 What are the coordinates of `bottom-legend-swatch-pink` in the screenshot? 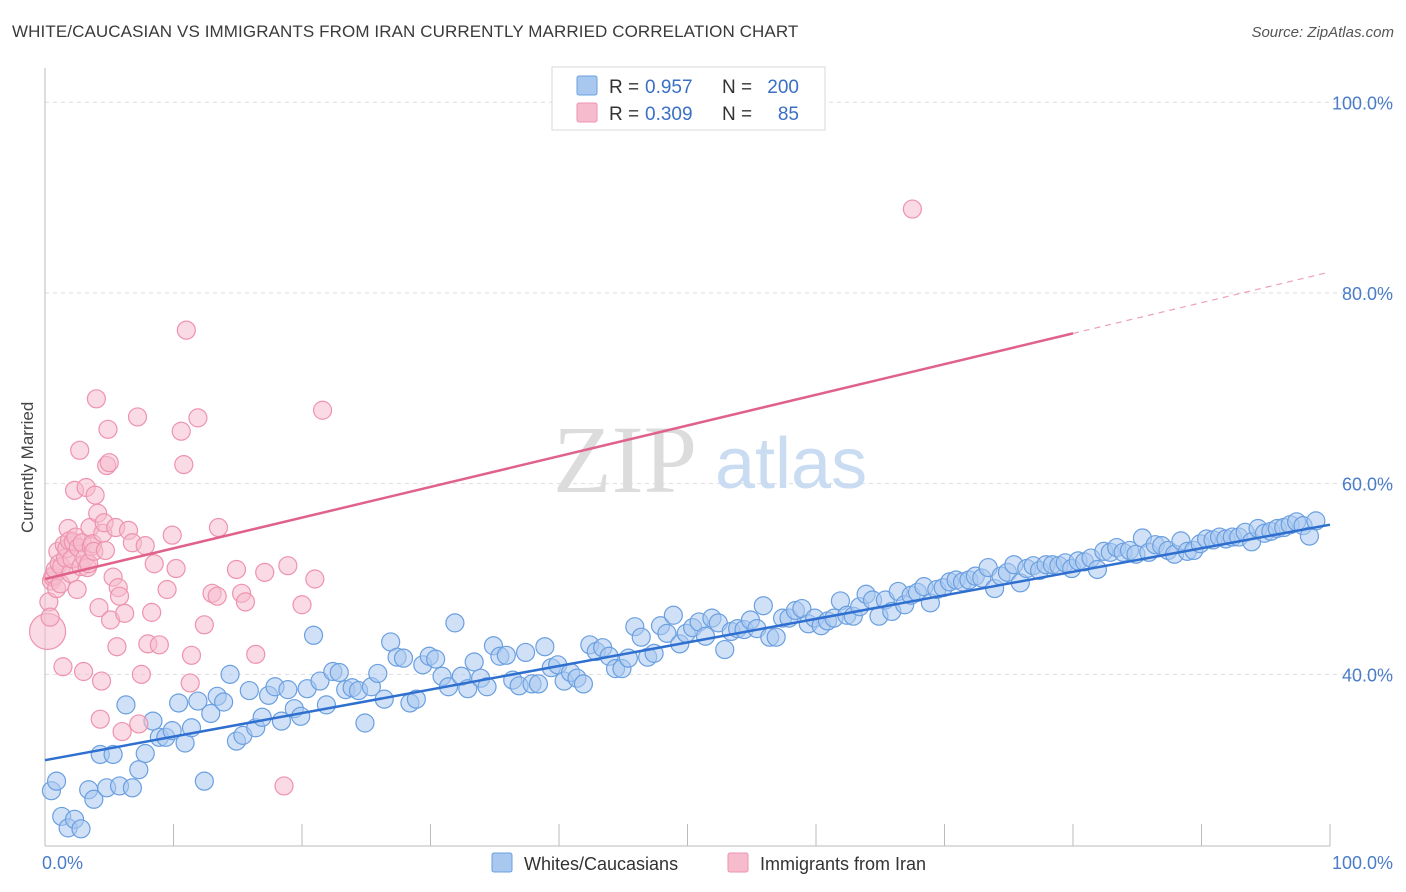 It's located at (738, 862).